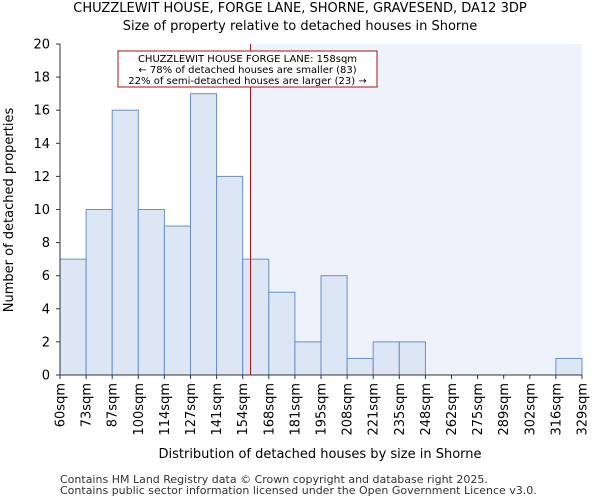 Image resolution: width=600 pixels, height=500 pixels. I want to click on bar-154sqm, so click(256, 317).